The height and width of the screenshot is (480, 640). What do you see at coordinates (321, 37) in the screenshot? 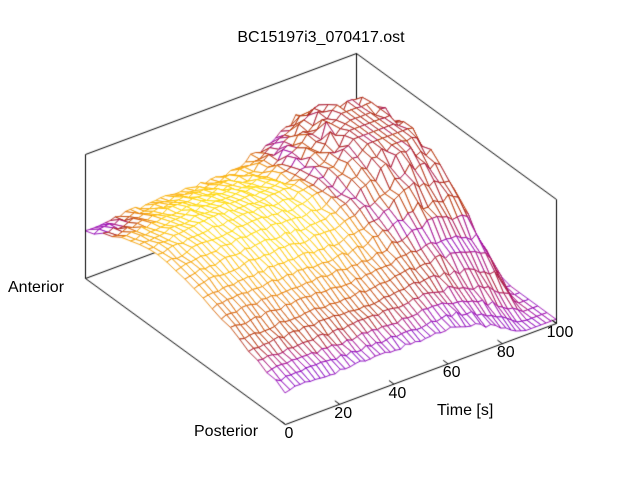
I see `plot-title: BC15197i3_070417.ost` at bounding box center [321, 37].